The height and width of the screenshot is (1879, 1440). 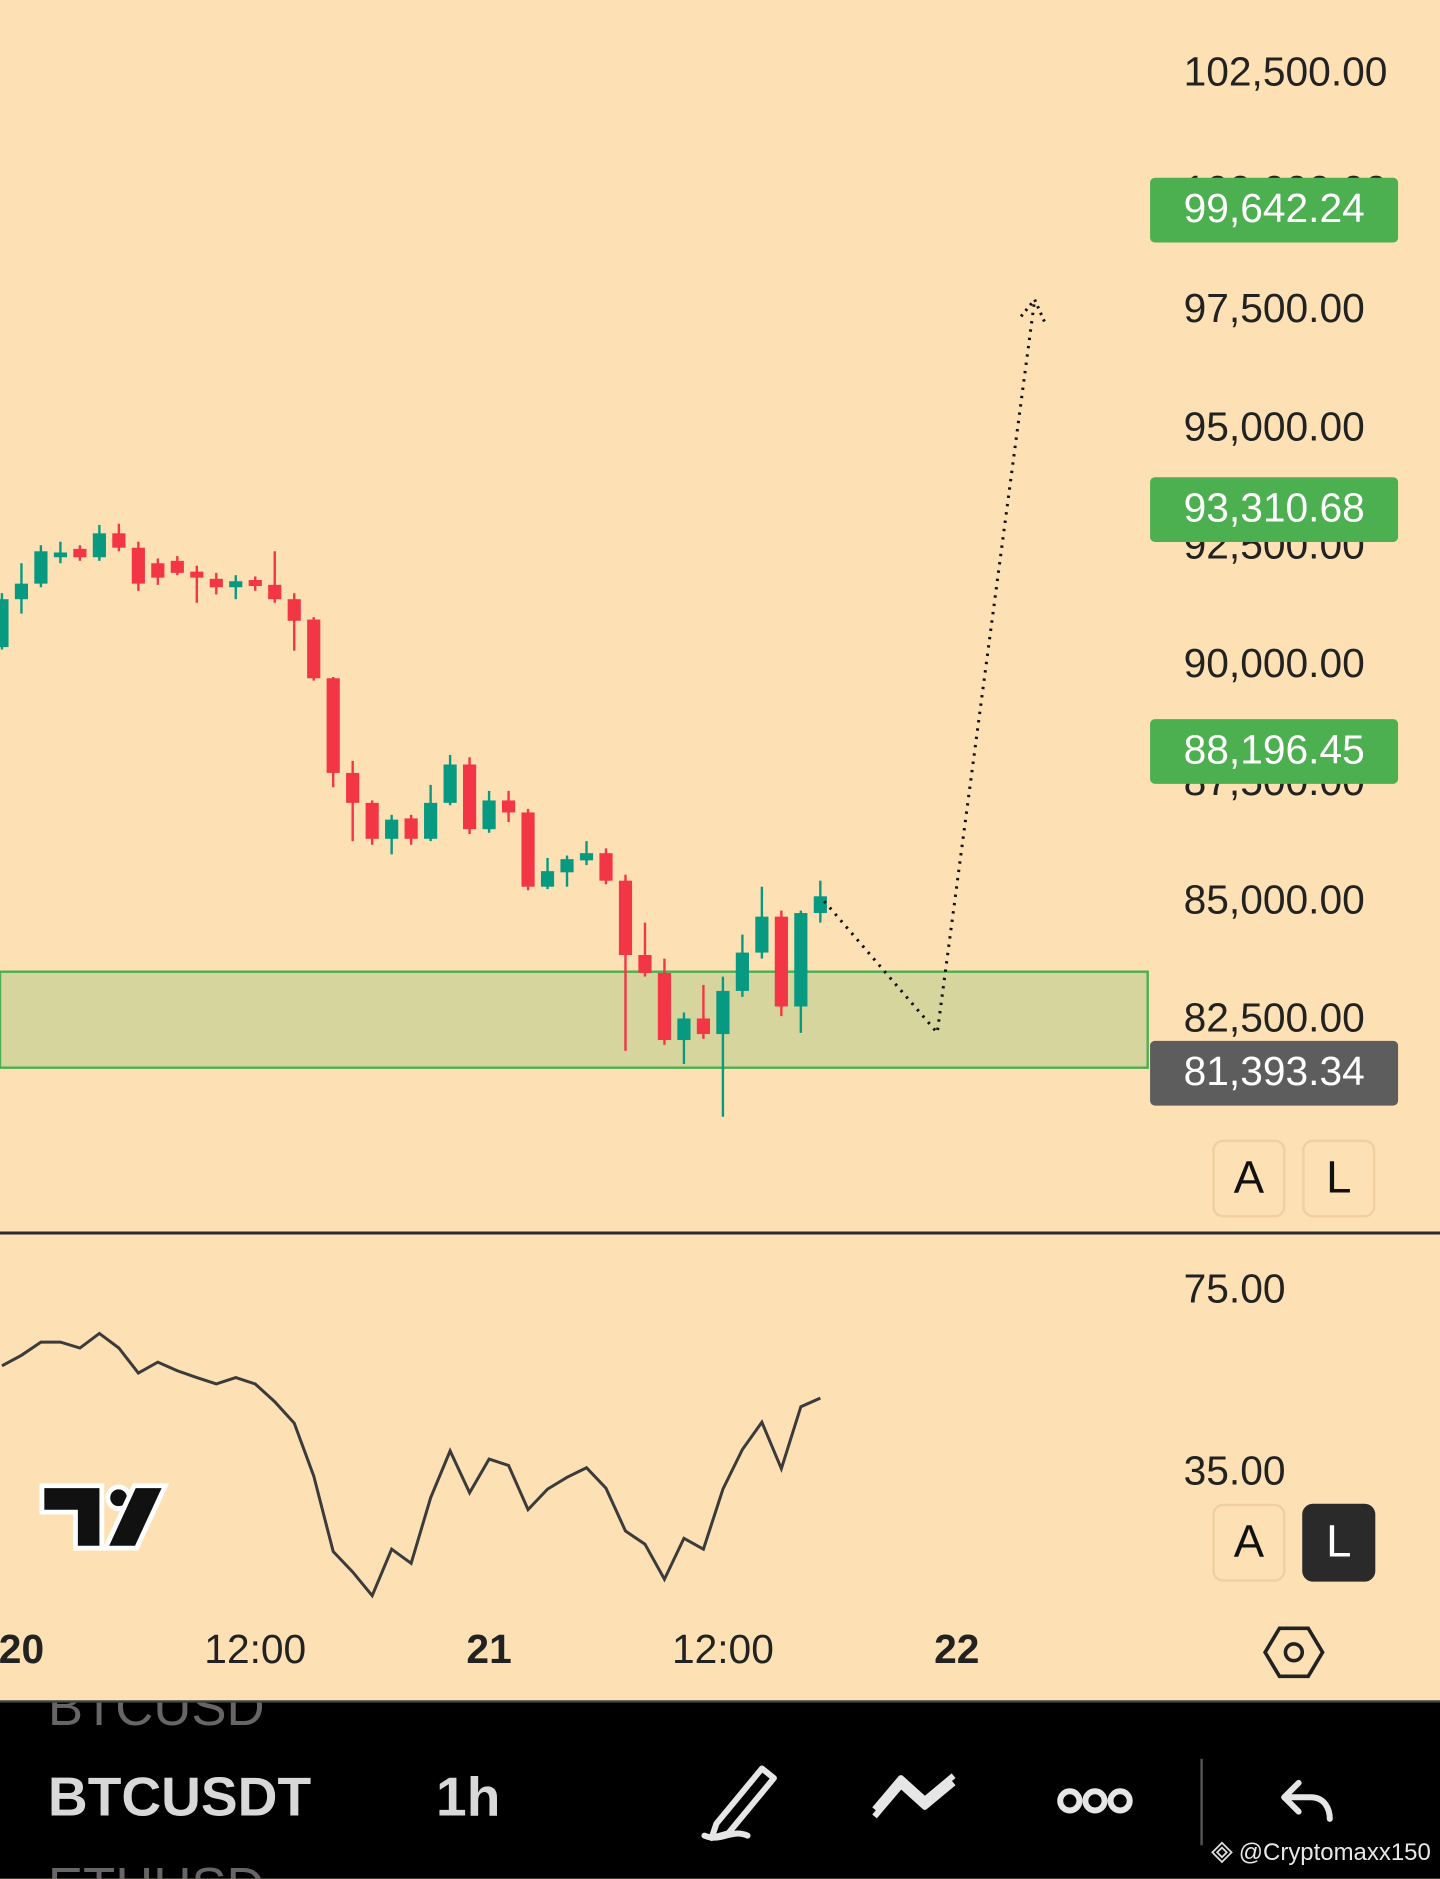 What do you see at coordinates (1235, 1288) in the screenshot?
I see `y-tick-label: 75.00` at bounding box center [1235, 1288].